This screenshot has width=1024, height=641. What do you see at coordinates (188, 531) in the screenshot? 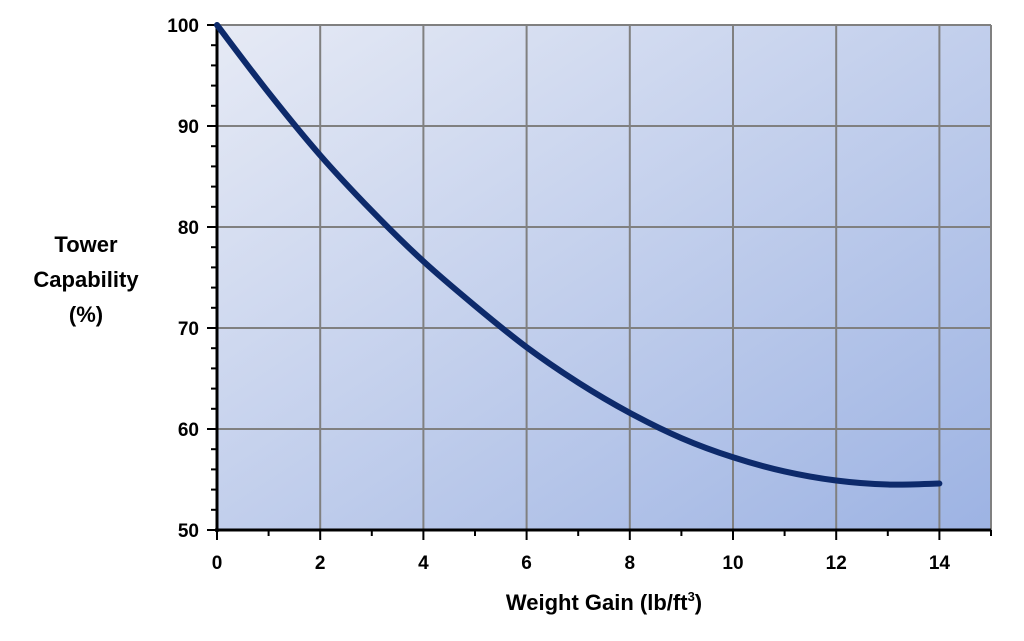
I see `y-tick-label: 50` at bounding box center [188, 531].